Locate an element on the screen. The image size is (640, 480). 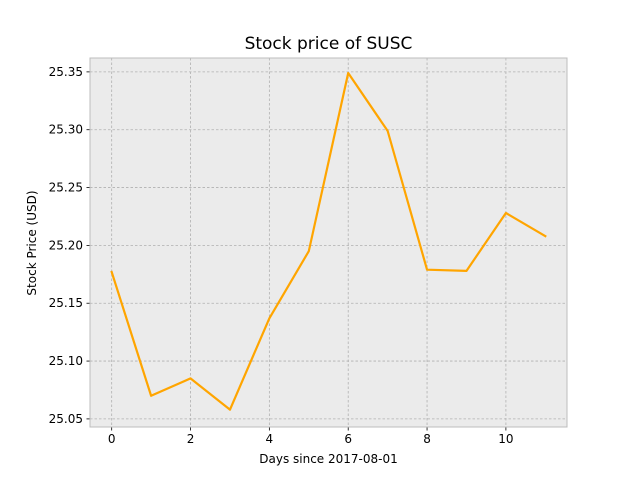
chart-title: Stock price of SUSC is located at coordinates (329, 44).